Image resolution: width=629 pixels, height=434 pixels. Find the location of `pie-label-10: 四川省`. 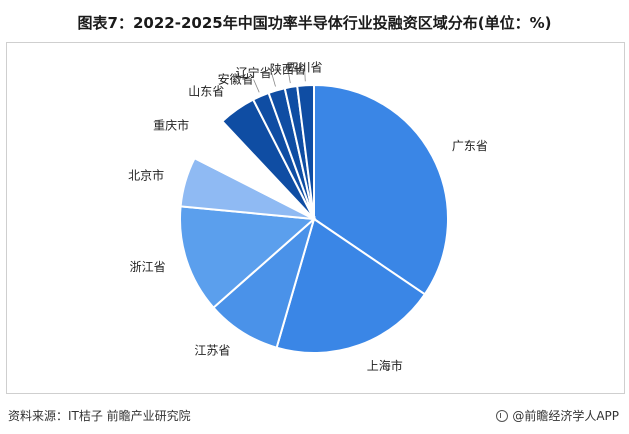

pie-label-10: 四川省 is located at coordinates (304, 67).